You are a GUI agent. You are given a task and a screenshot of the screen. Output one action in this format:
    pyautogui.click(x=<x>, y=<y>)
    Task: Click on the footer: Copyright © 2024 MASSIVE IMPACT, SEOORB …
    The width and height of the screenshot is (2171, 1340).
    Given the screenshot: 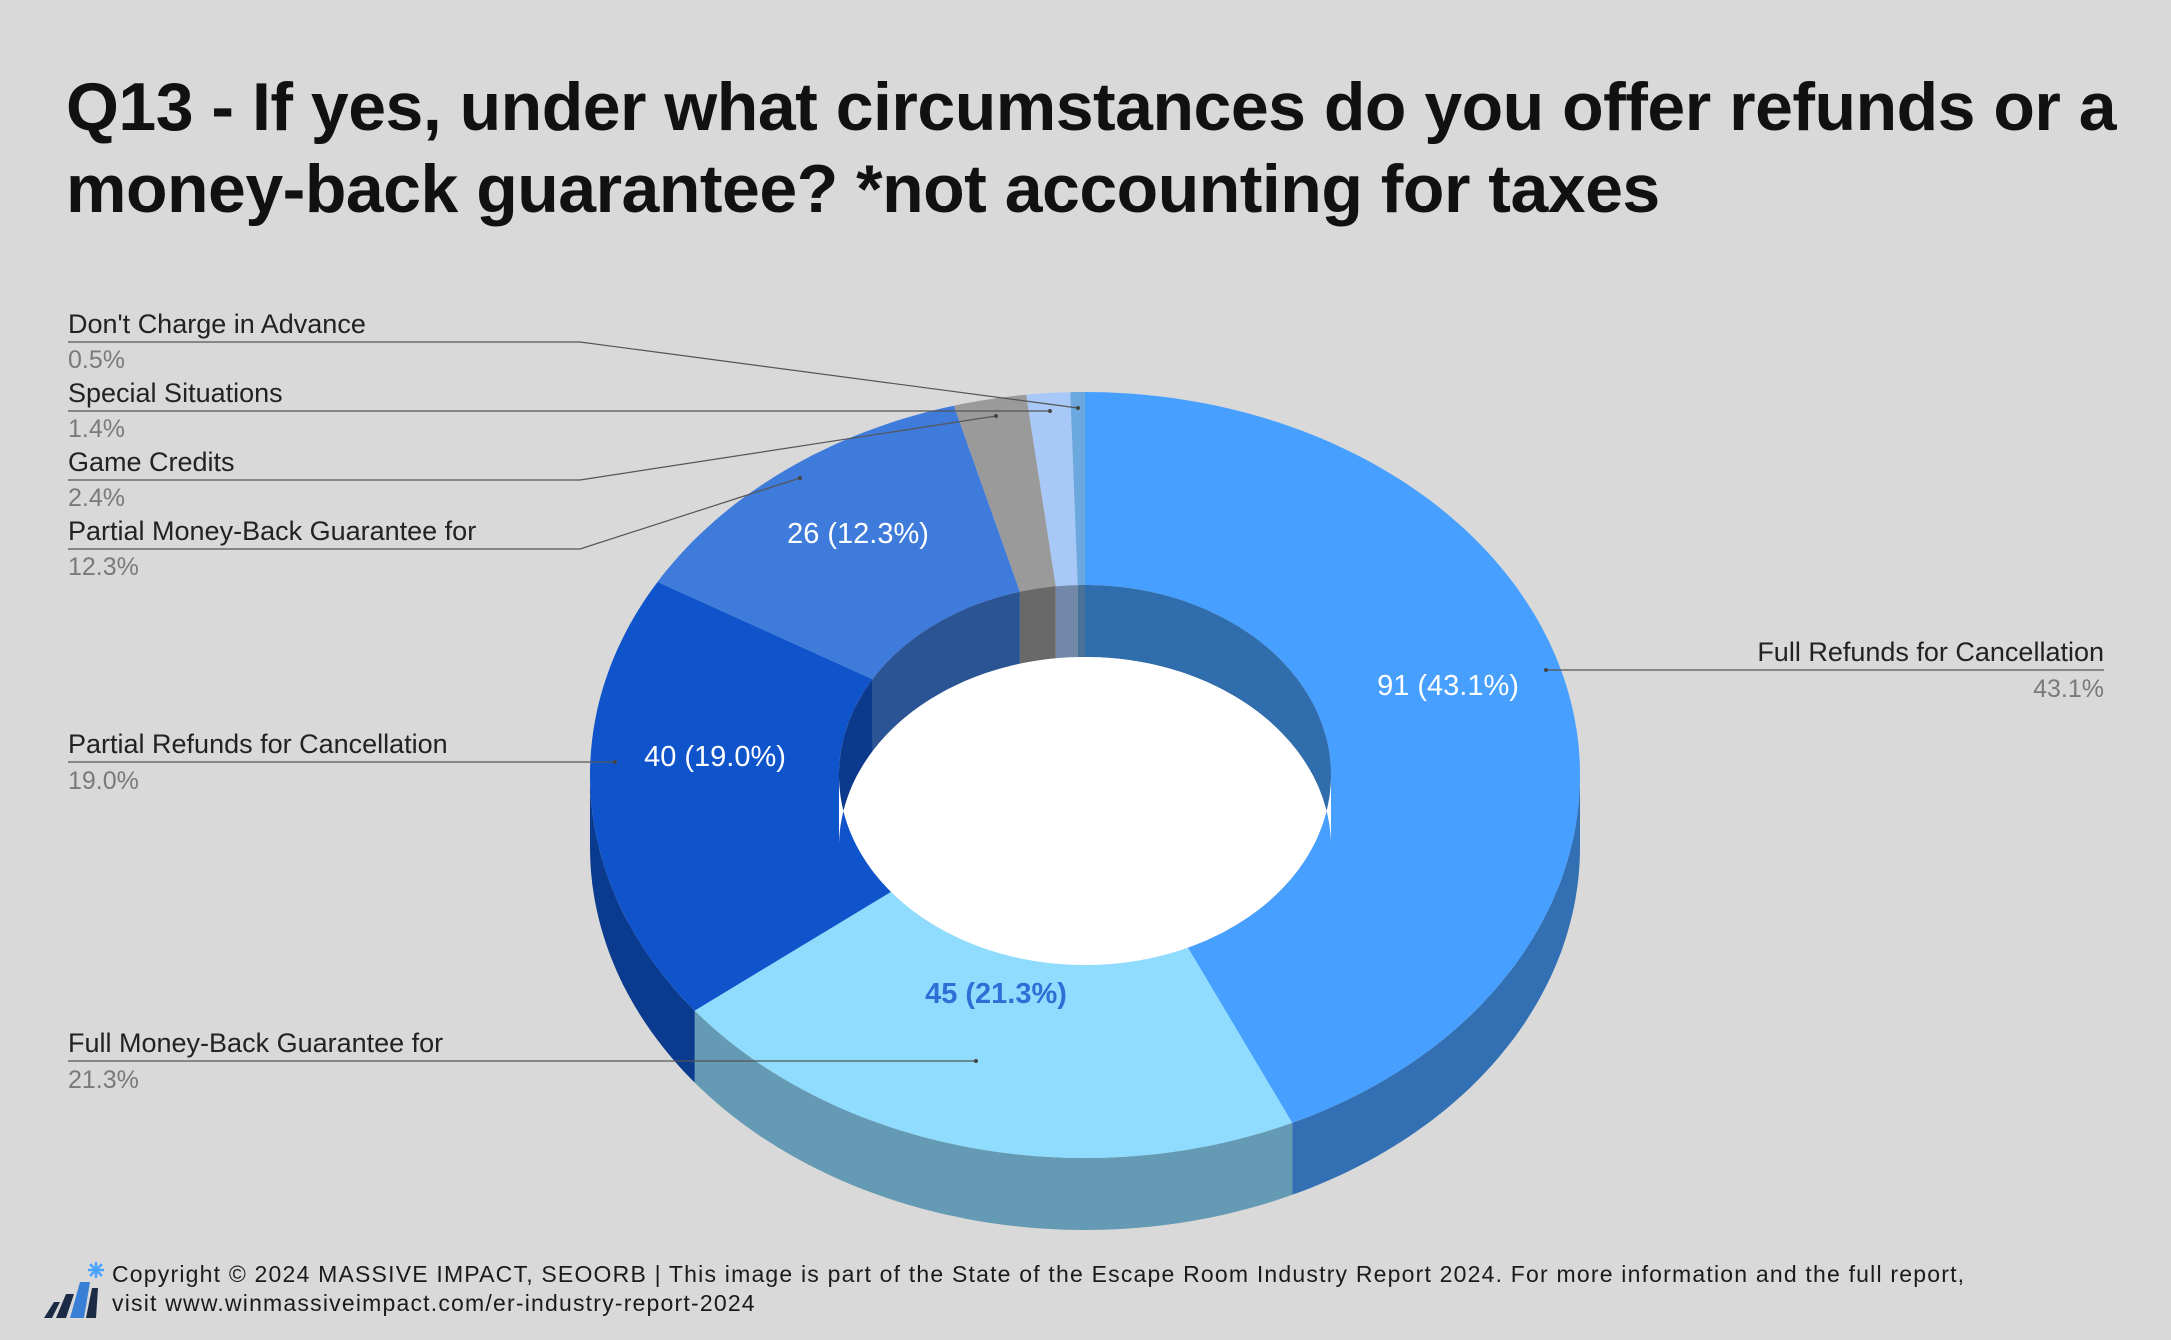 What is the action you would take?
    pyautogui.click(x=1092, y=1291)
    